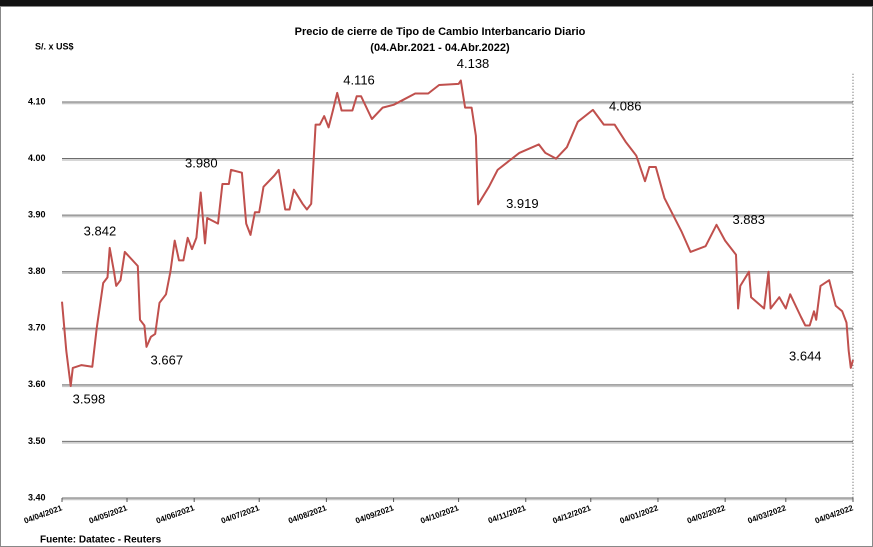 The width and height of the screenshot is (873, 547). Describe the element at coordinates (625, 105) in the screenshot. I see `data-label: 4.086` at that location.